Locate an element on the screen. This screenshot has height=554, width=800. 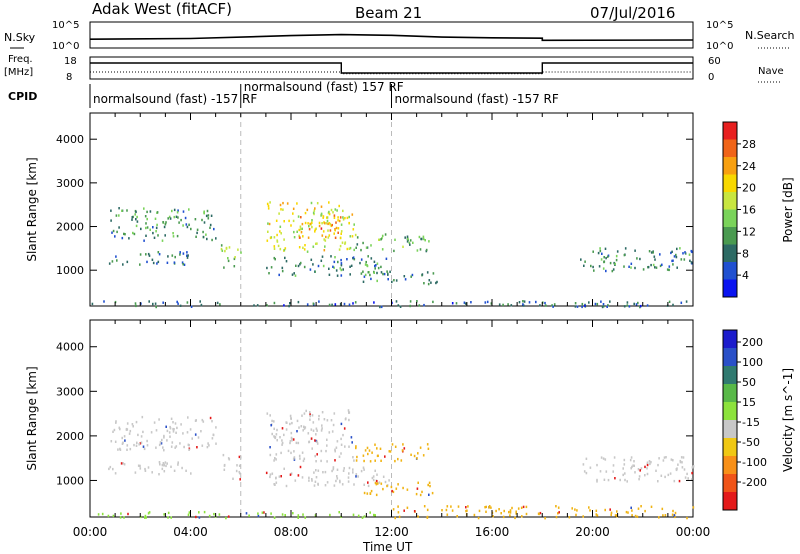
x-tick-label: 00:00 is located at coordinates (693, 532).